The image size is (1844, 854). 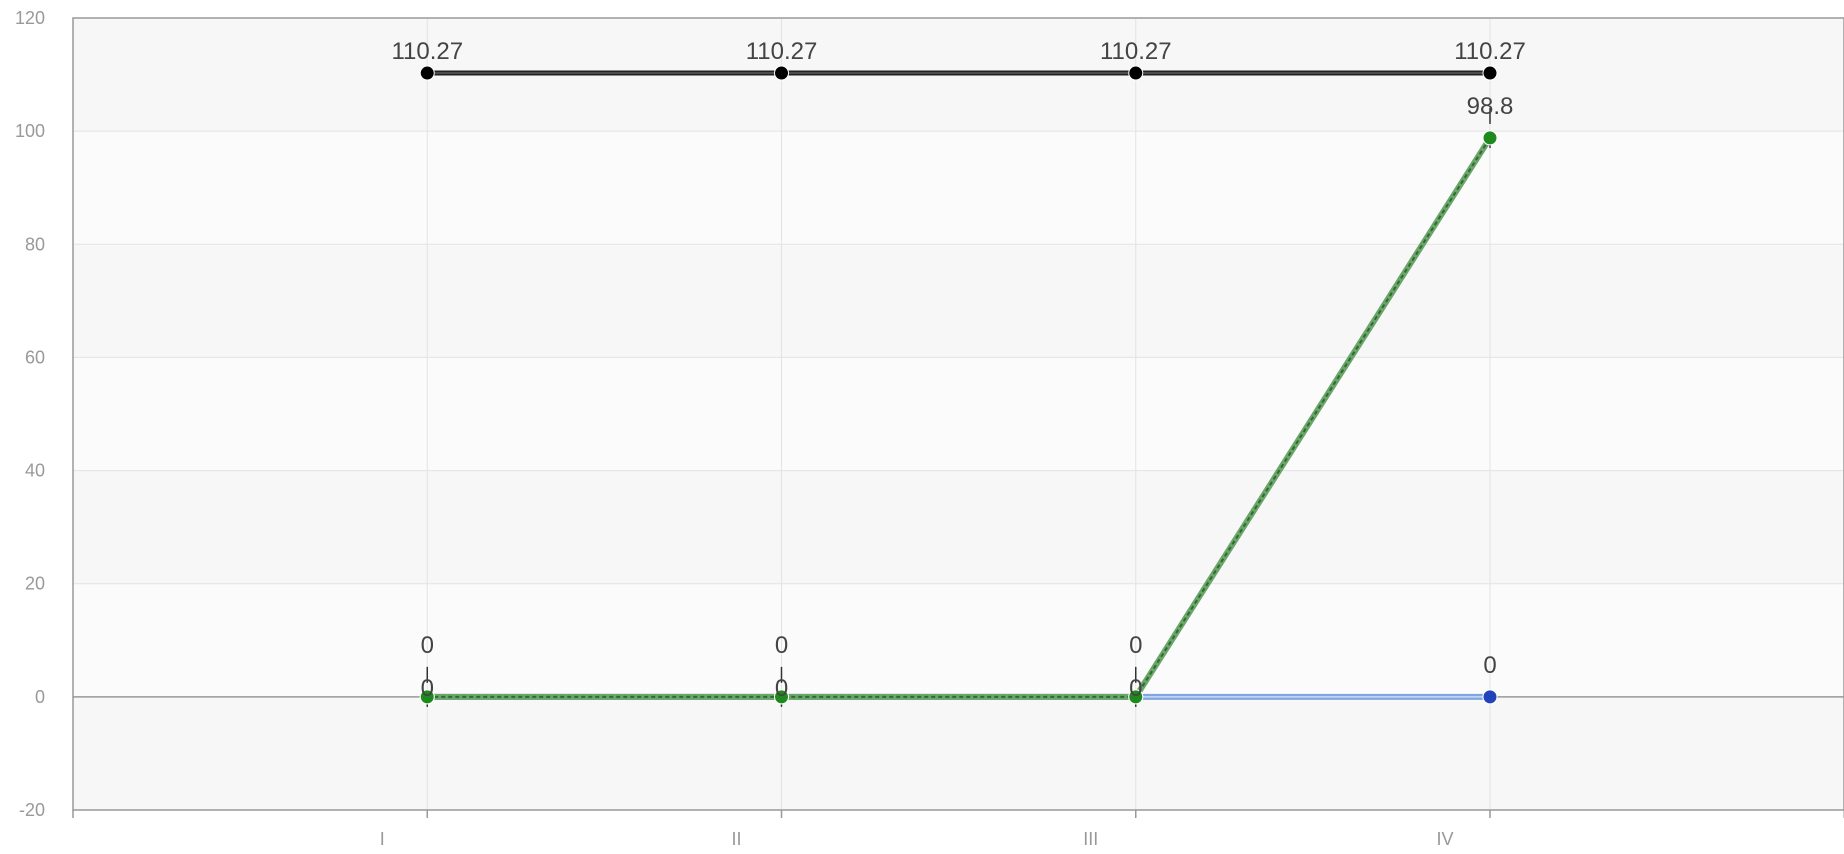 I want to click on y-tick-label: 40, so click(x=35, y=471).